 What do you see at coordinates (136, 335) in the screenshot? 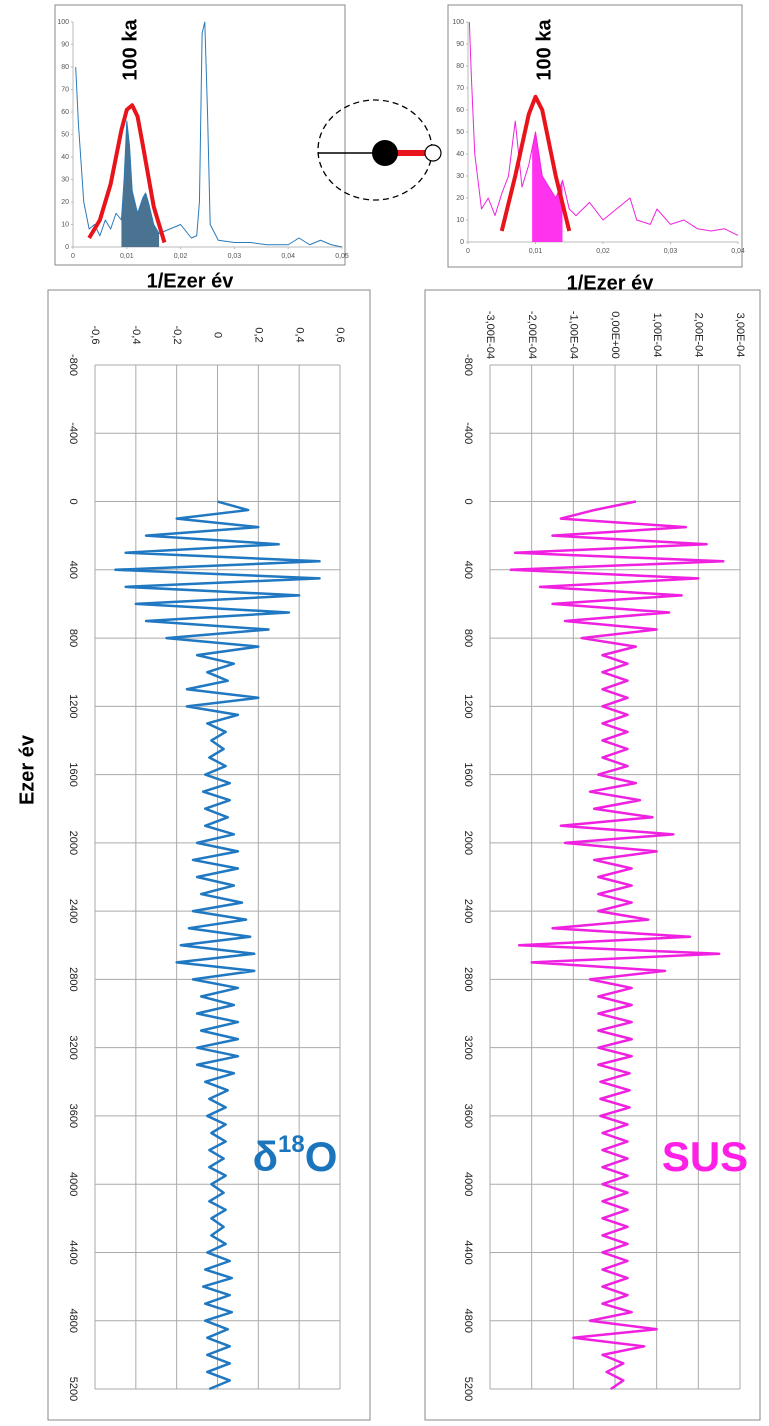
I see `y-tick-label: -0,4` at bounding box center [136, 335].